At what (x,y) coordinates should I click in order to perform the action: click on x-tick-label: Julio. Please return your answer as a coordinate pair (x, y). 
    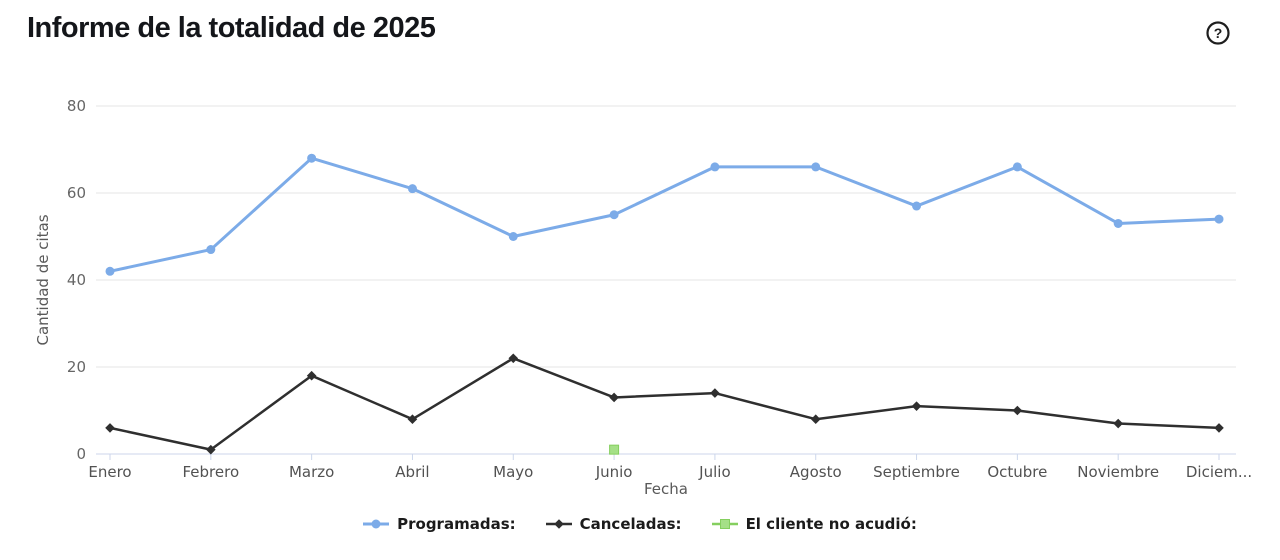
    Looking at the image, I should click on (714, 472).